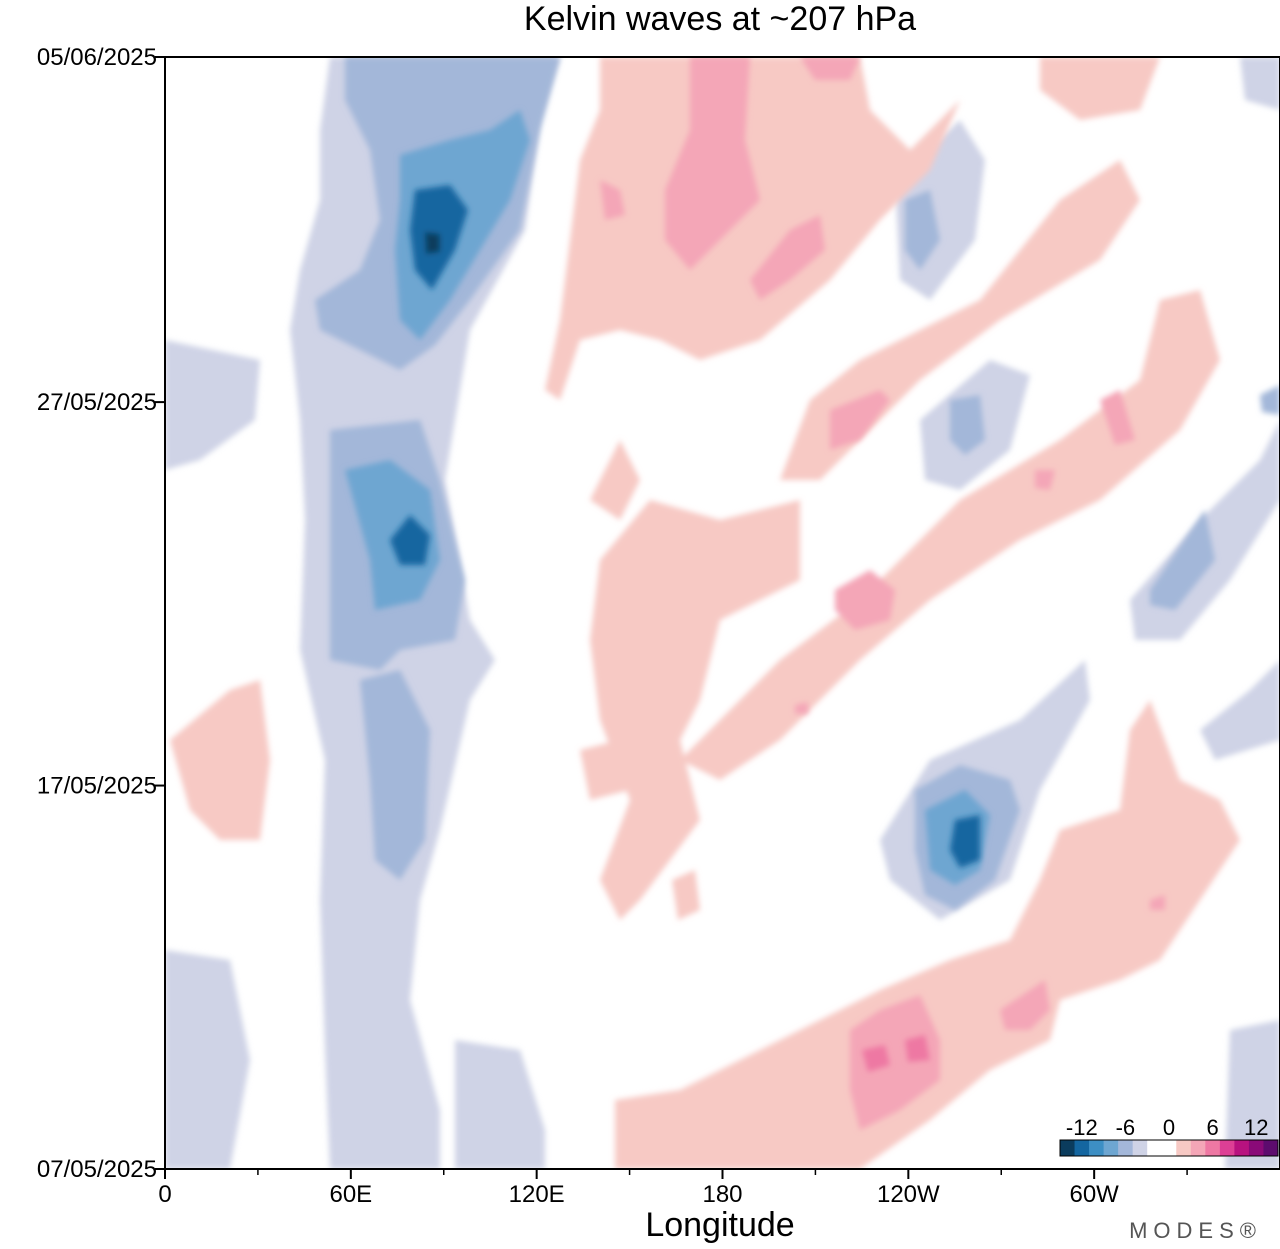 This screenshot has width=1280, height=1249. I want to click on colorbar-label: 0, so click(1169, 1127).